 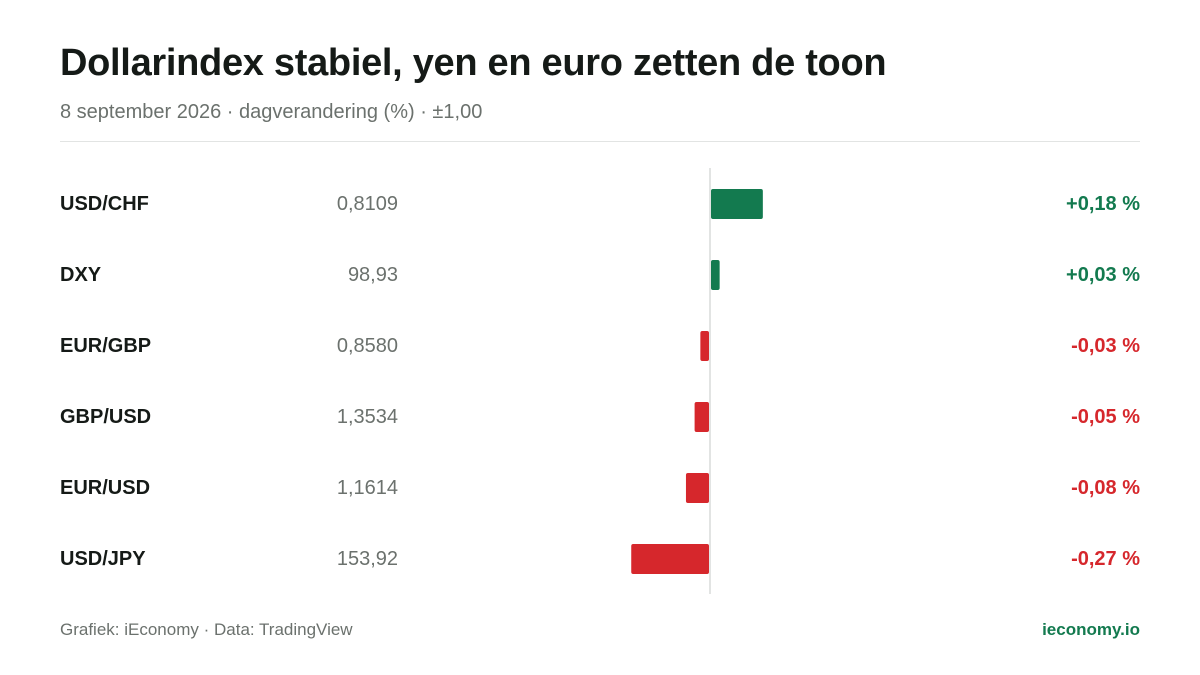 What do you see at coordinates (1103, 204) in the screenshot?
I see `change-value: +0,18 %` at bounding box center [1103, 204].